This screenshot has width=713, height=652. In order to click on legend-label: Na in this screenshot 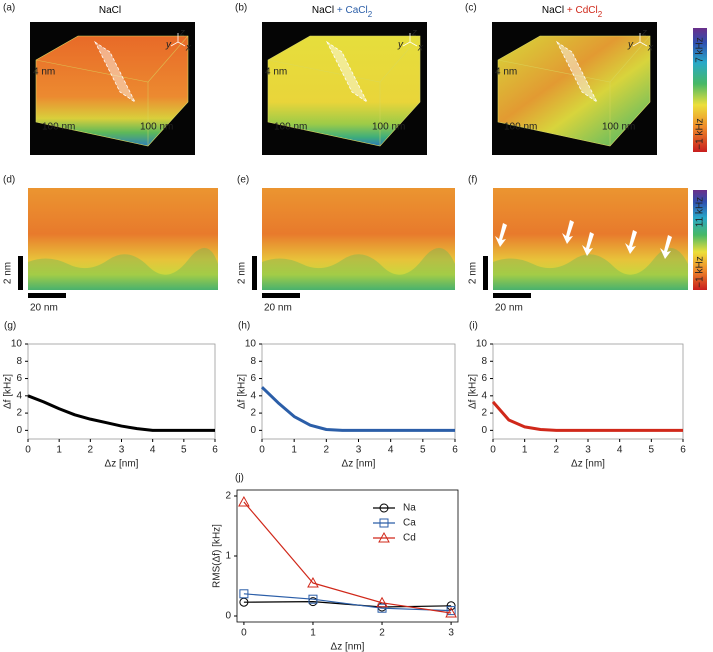, I will do `click(409, 508)`.